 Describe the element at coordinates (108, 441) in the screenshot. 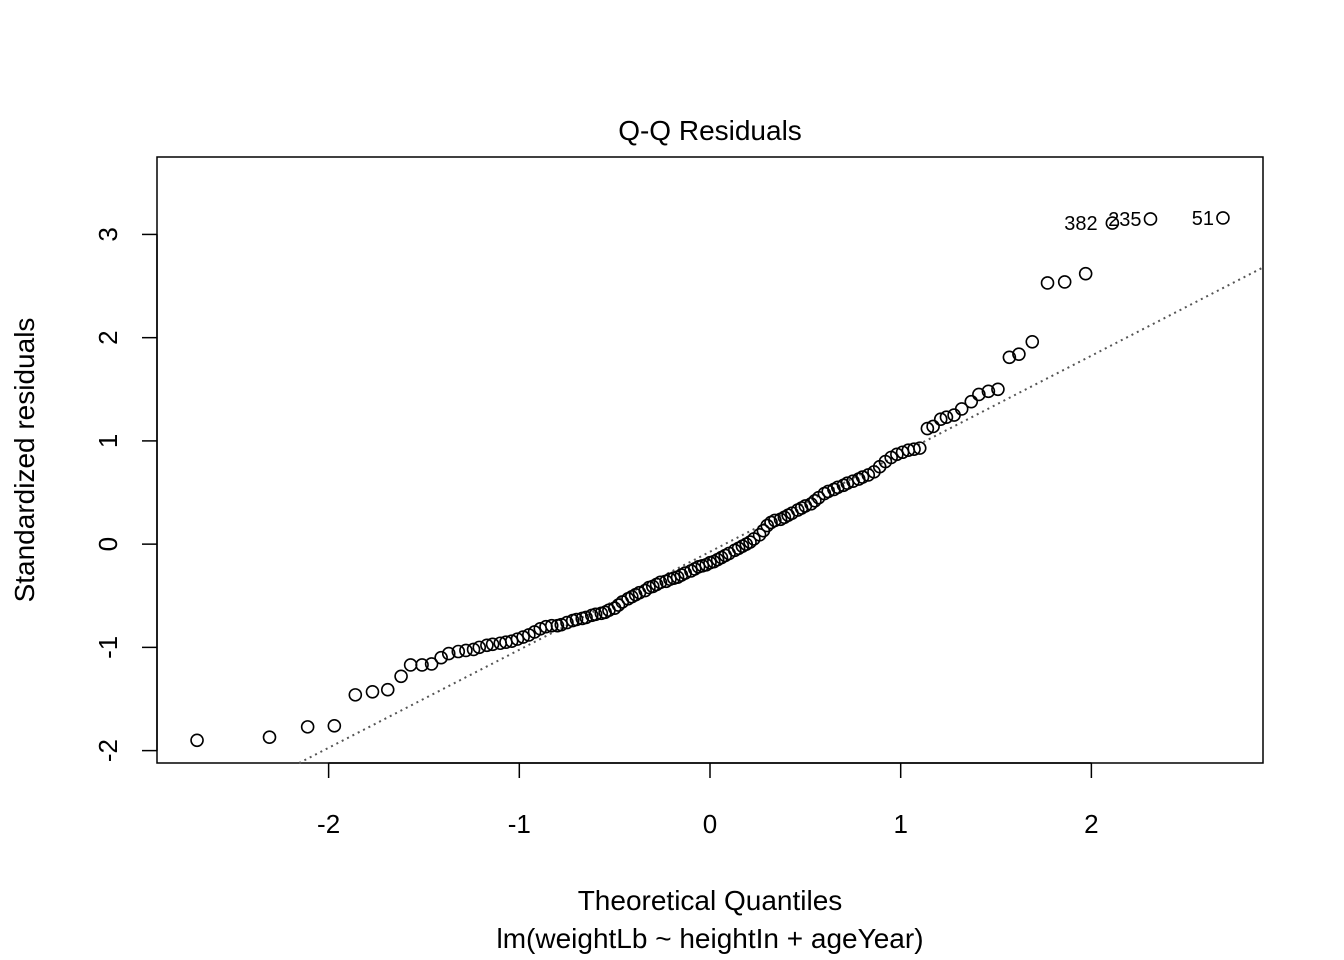

I see `y-tick-label: 1` at that location.